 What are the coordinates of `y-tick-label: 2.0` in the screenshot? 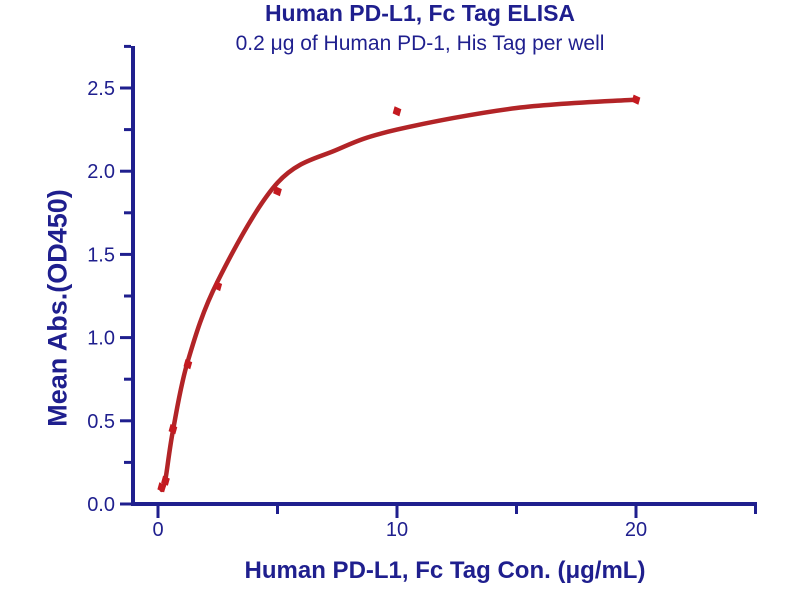 It's located at (101, 172).